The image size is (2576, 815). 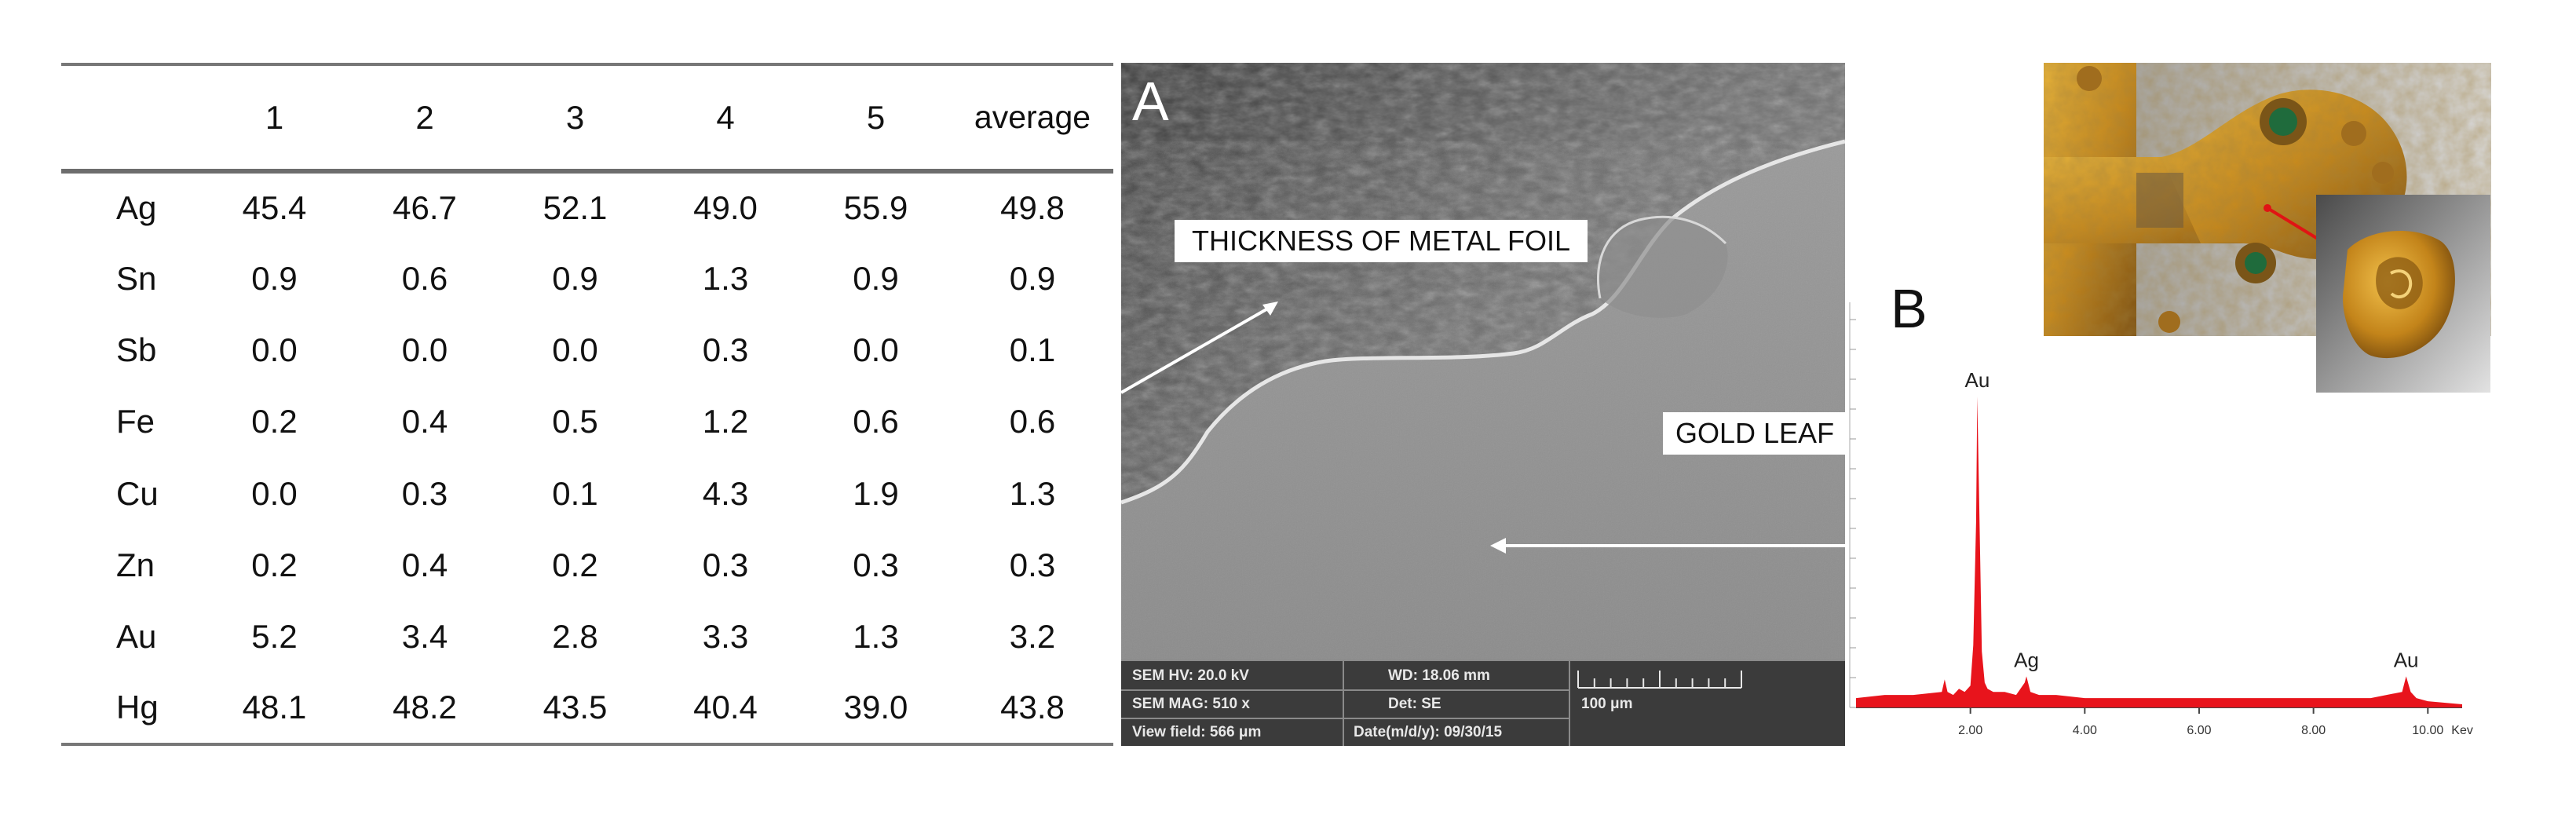 What do you see at coordinates (1428, 732) in the screenshot?
I see `sem-date: Date(m/d/y): 09/30/15` at bounding box center [1428, 732].